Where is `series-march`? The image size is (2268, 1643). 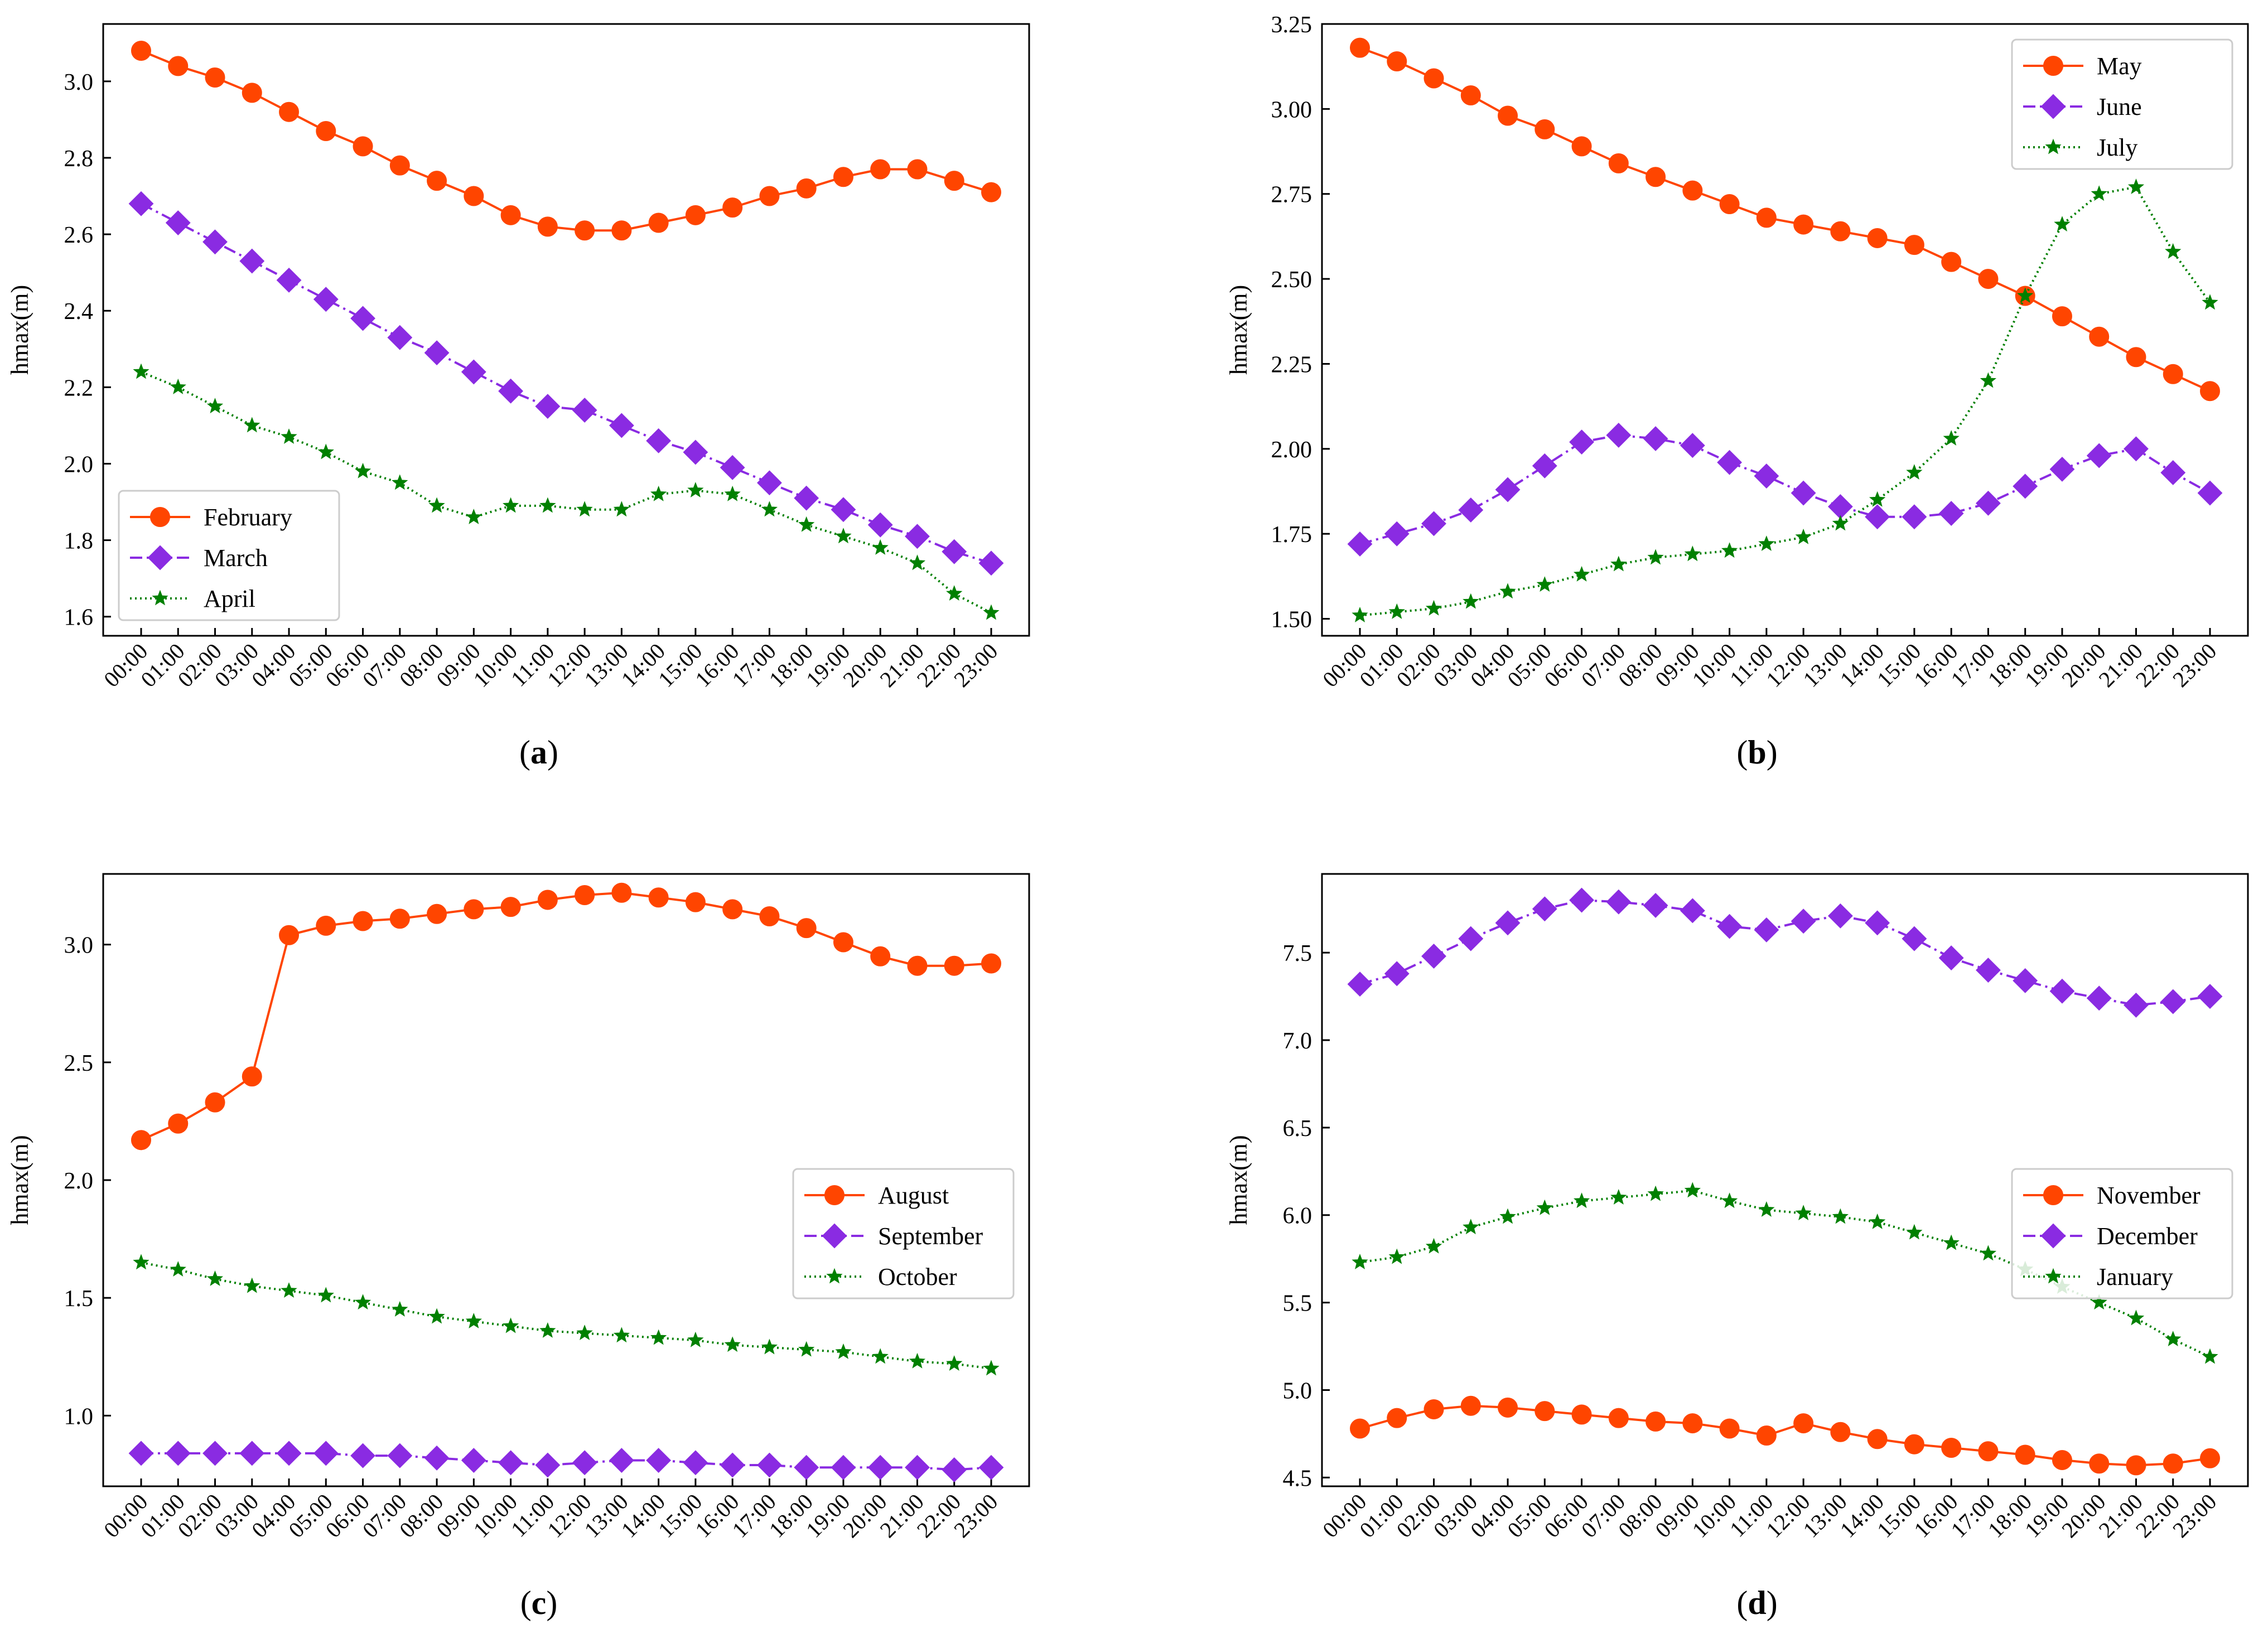
series-march is located at coordinates (566, 383).